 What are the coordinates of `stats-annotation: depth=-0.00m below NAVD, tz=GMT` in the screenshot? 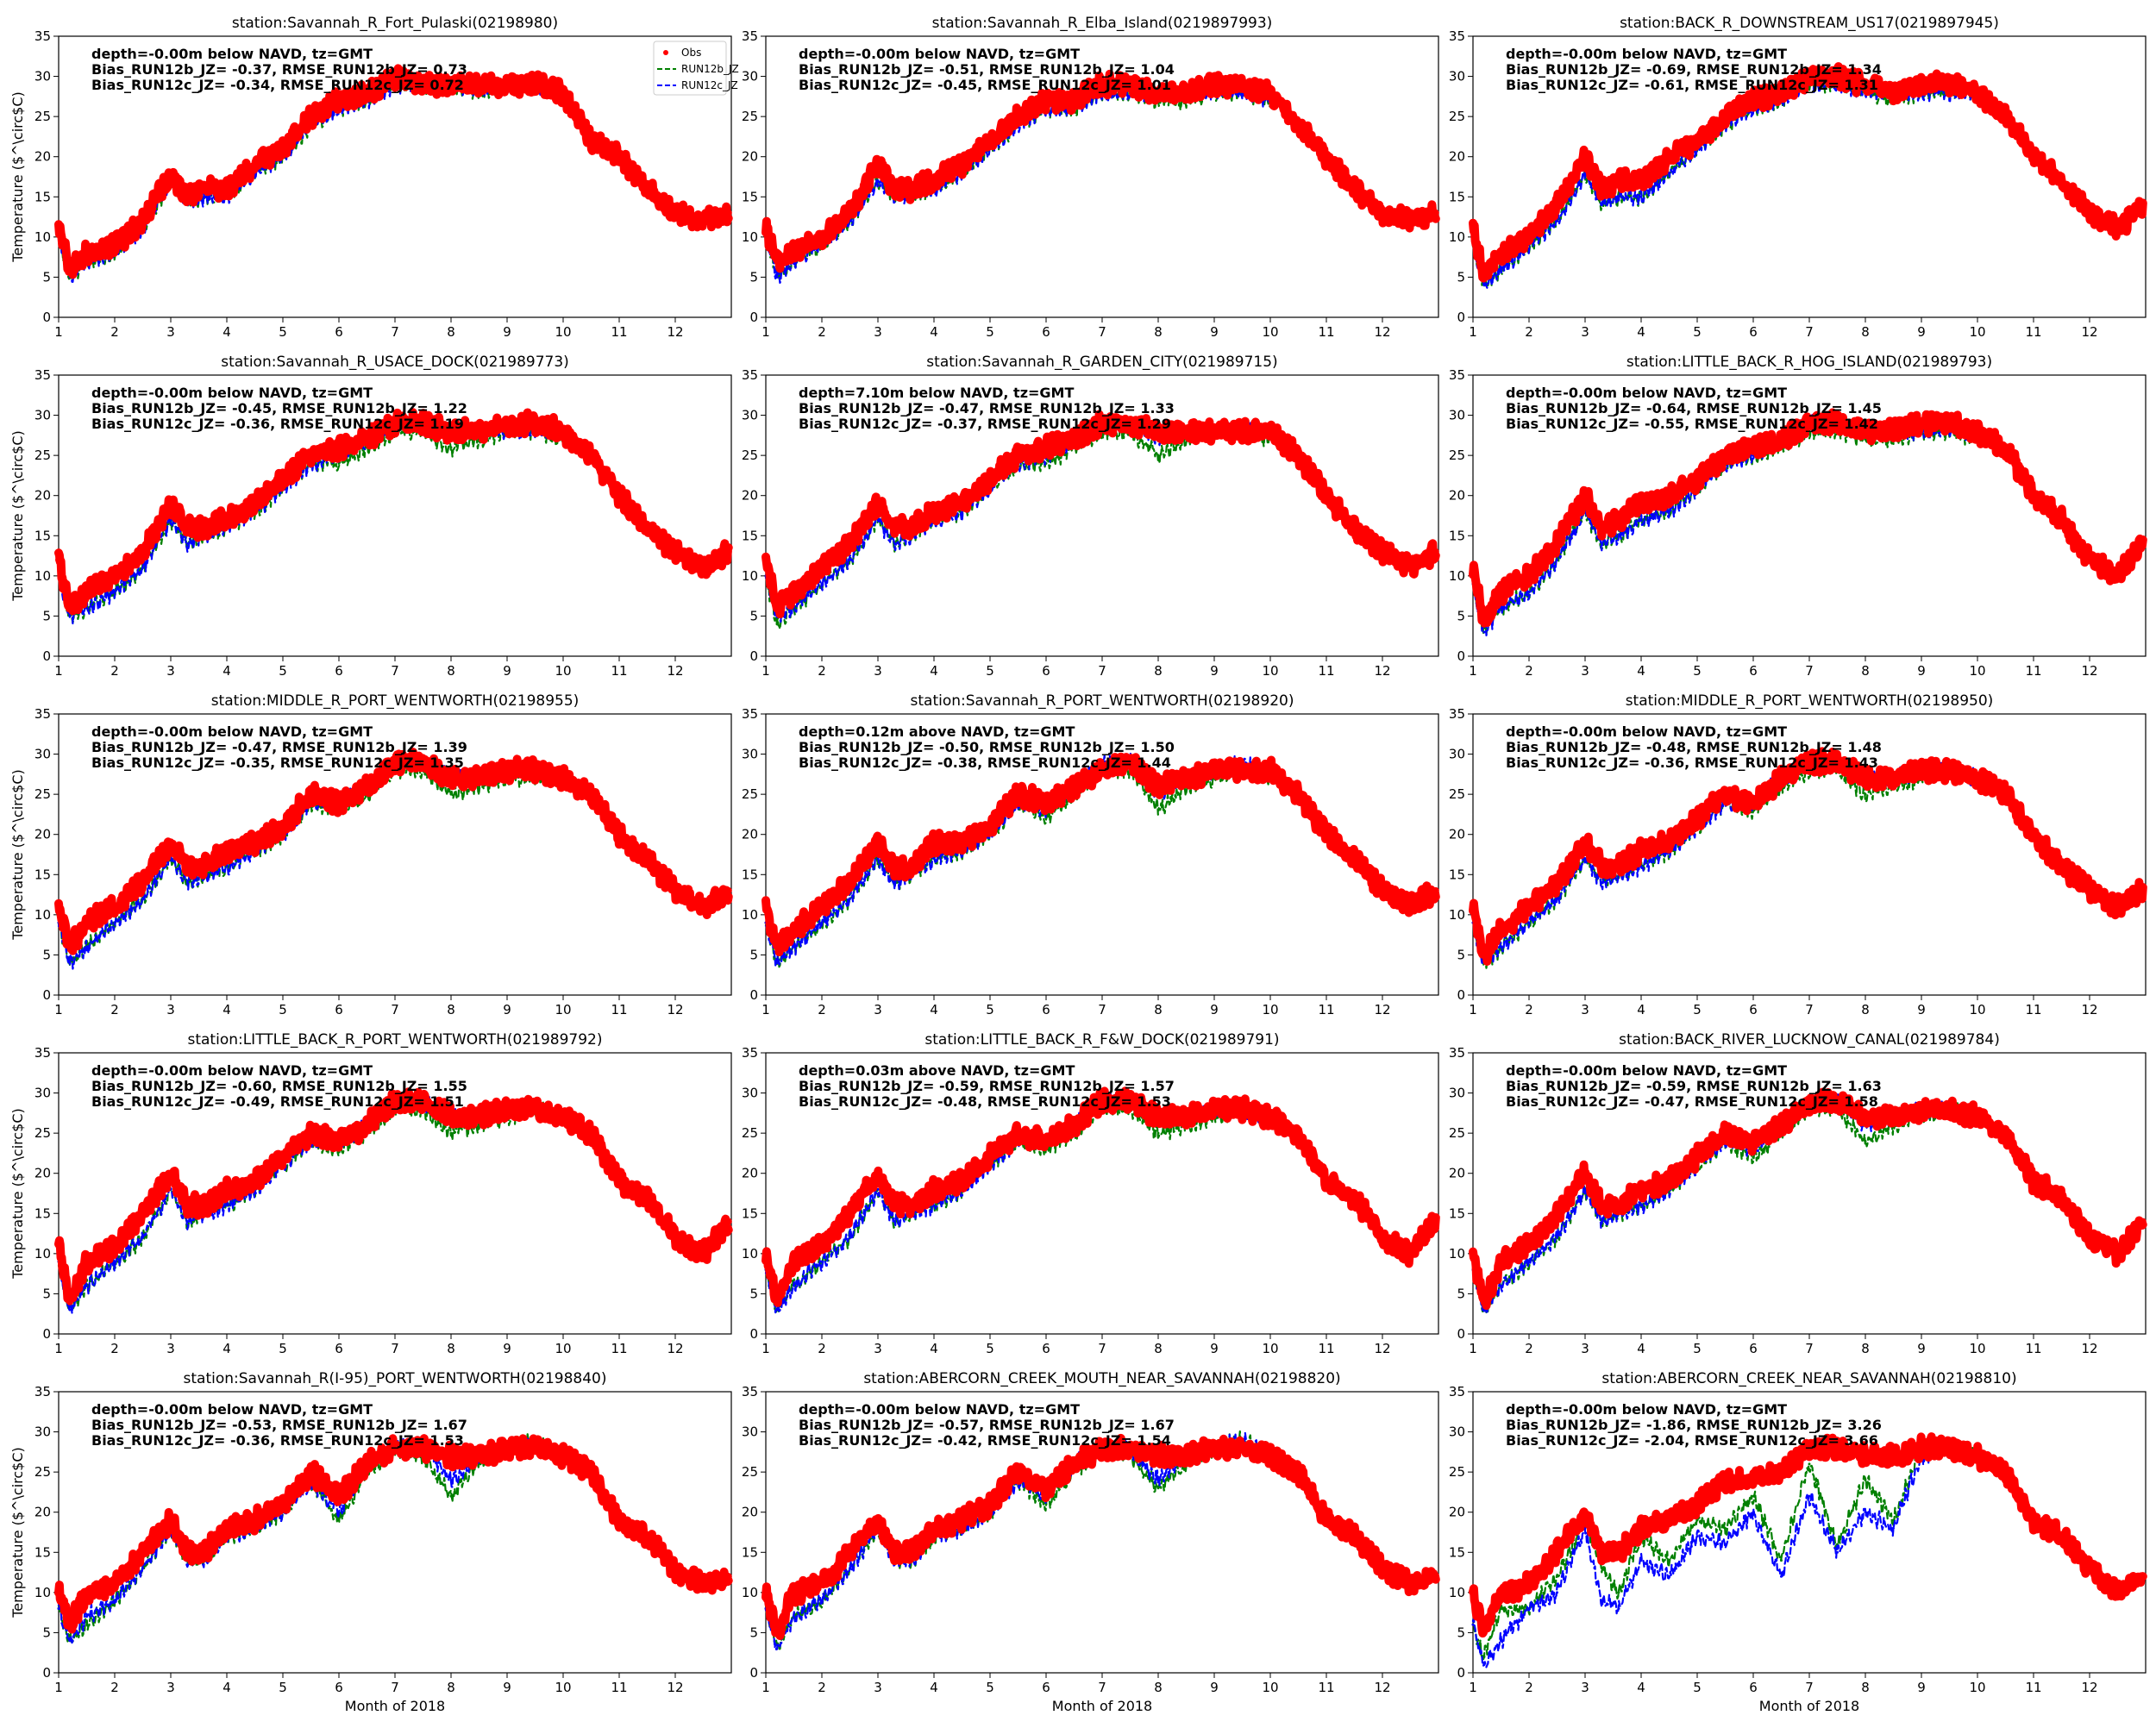 It's located at (939, 1410).